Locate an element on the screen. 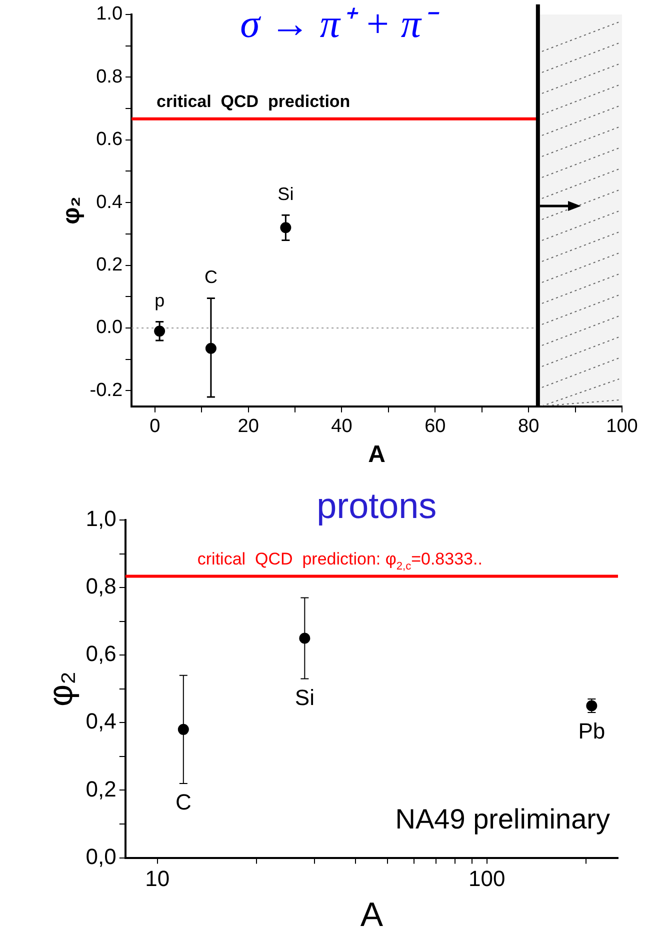  y-tick-label: 0,0 is located at coordinates (101, 856).